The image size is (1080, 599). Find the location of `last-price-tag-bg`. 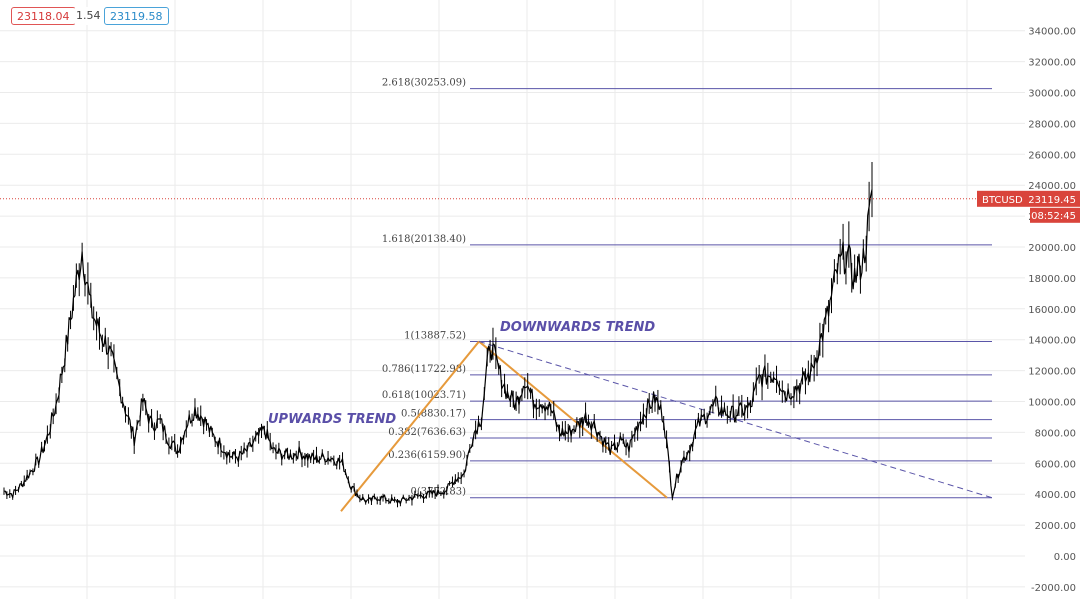

last-price-tag-bg is located at coordinates (1028, 198).